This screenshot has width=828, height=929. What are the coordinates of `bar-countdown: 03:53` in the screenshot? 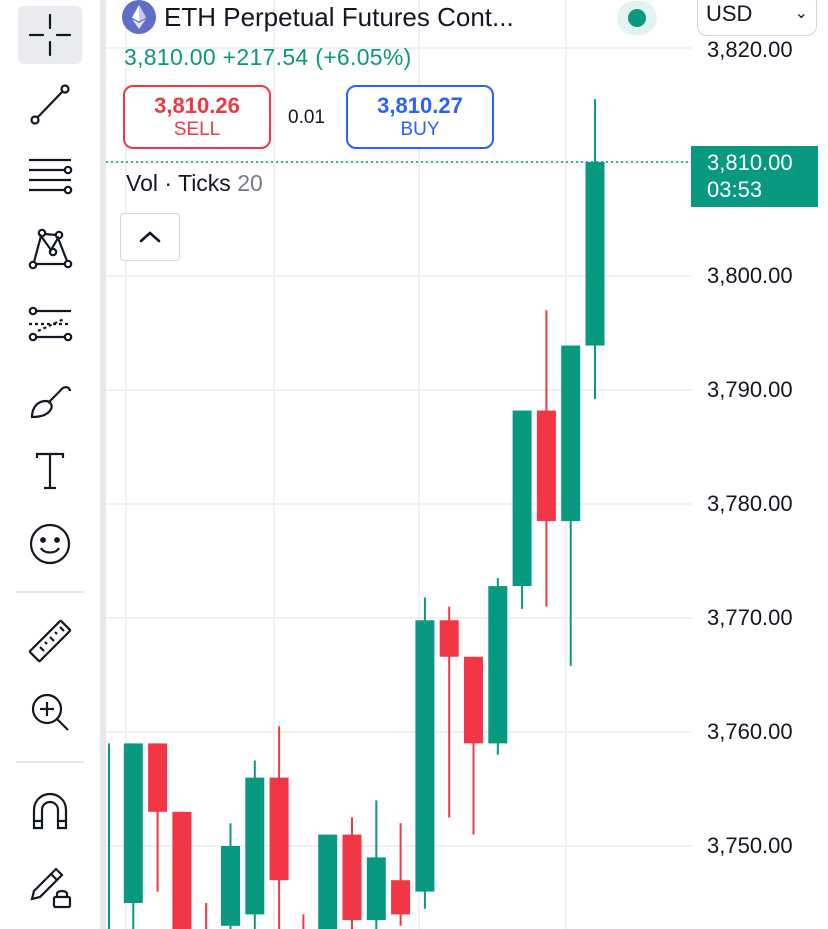 It's located at (735, 189).